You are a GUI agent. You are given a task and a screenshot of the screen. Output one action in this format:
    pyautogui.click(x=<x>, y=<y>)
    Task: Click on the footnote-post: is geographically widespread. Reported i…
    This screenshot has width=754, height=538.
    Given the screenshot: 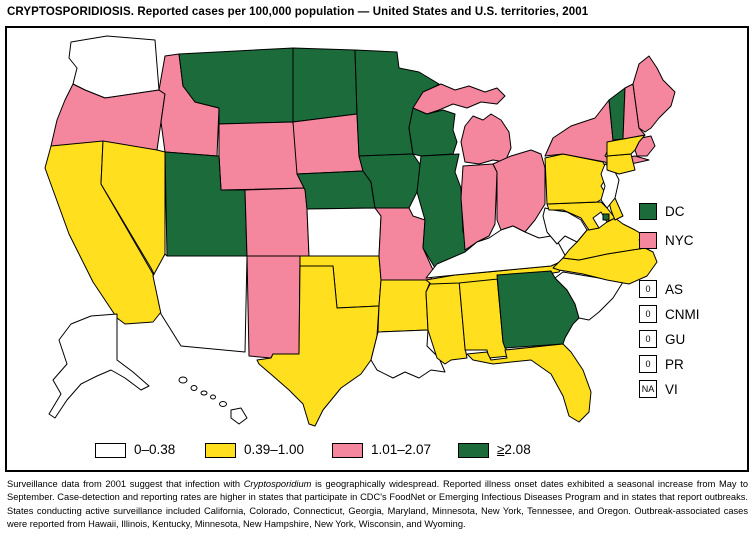 What is the action you would take?
    pyautogui.click(x=377, y=504)
    